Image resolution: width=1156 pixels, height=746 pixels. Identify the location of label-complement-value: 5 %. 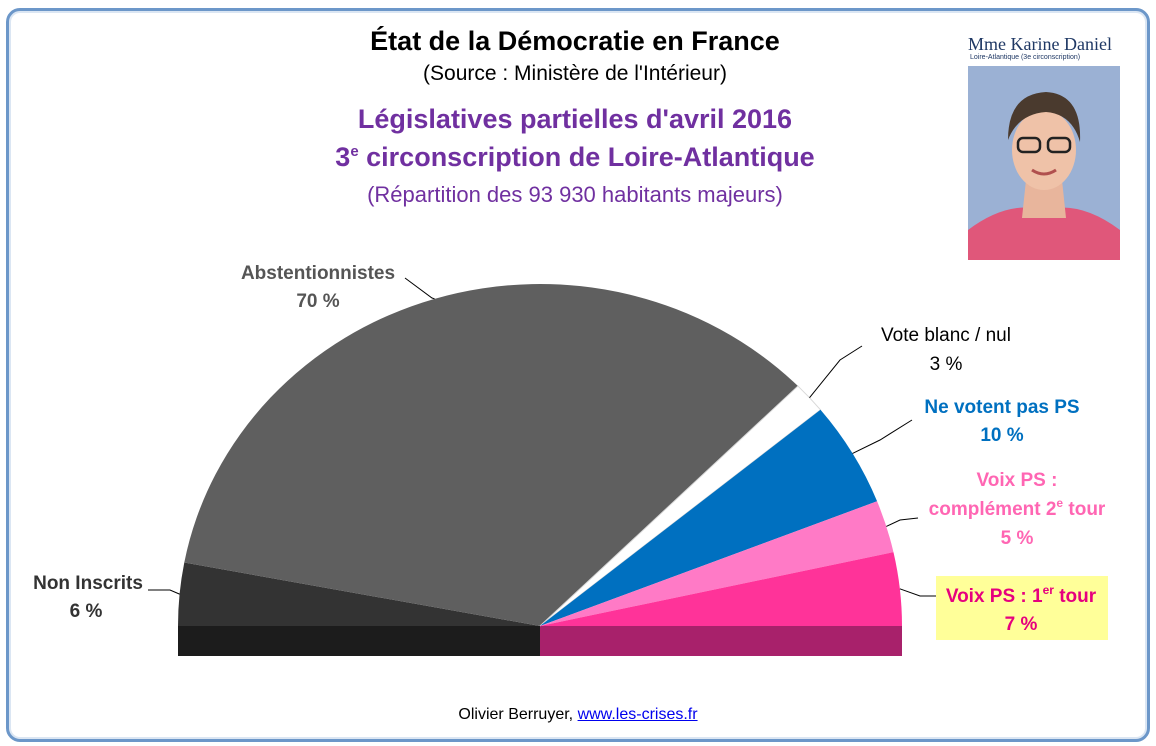
(1017, 538).